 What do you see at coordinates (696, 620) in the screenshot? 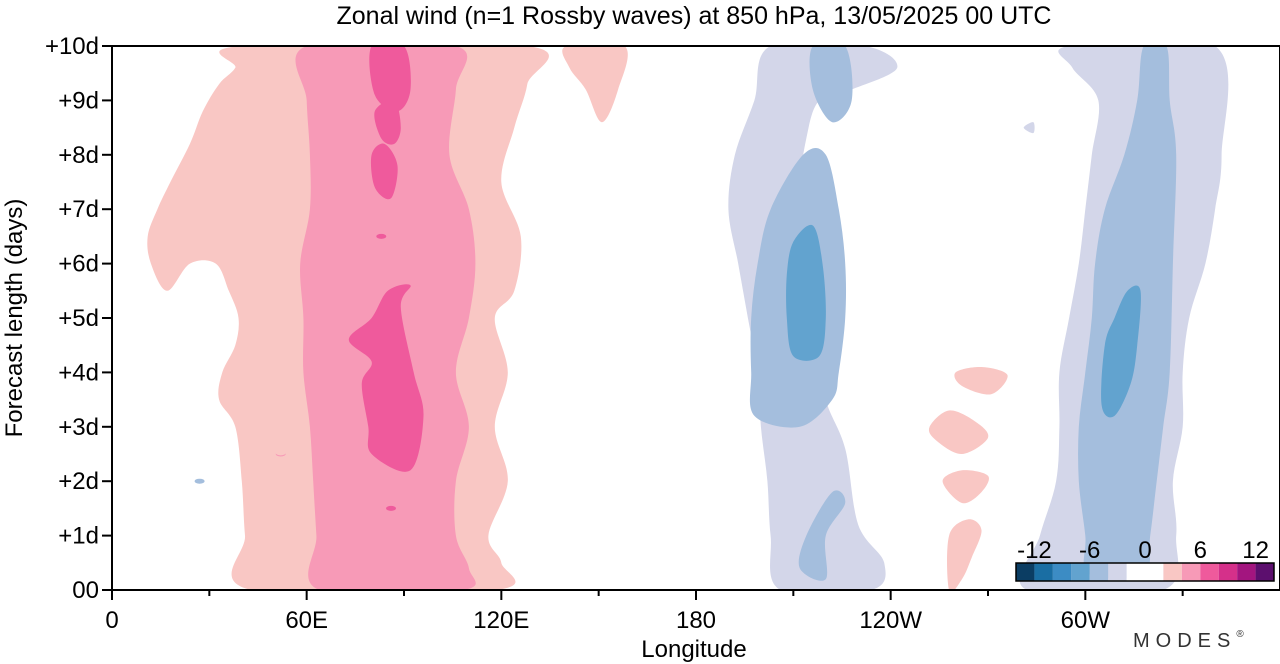
I see `x-tick-label: 180` at bounding box center [696, 620].